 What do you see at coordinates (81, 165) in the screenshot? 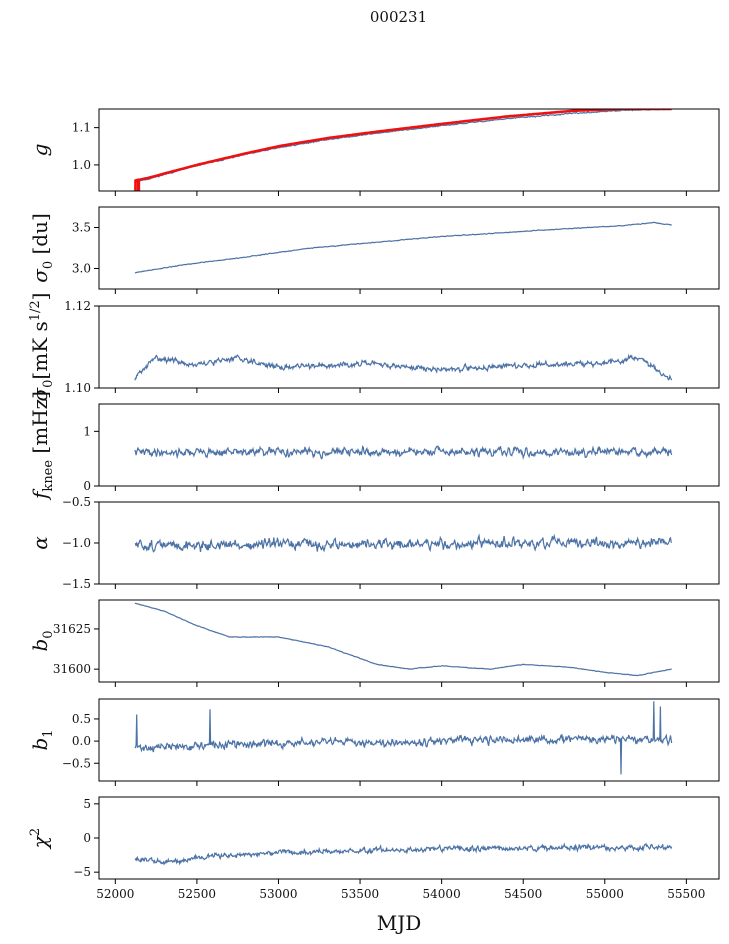
I see `y-tick-label: 1.0` at bounding box center [81, 165].